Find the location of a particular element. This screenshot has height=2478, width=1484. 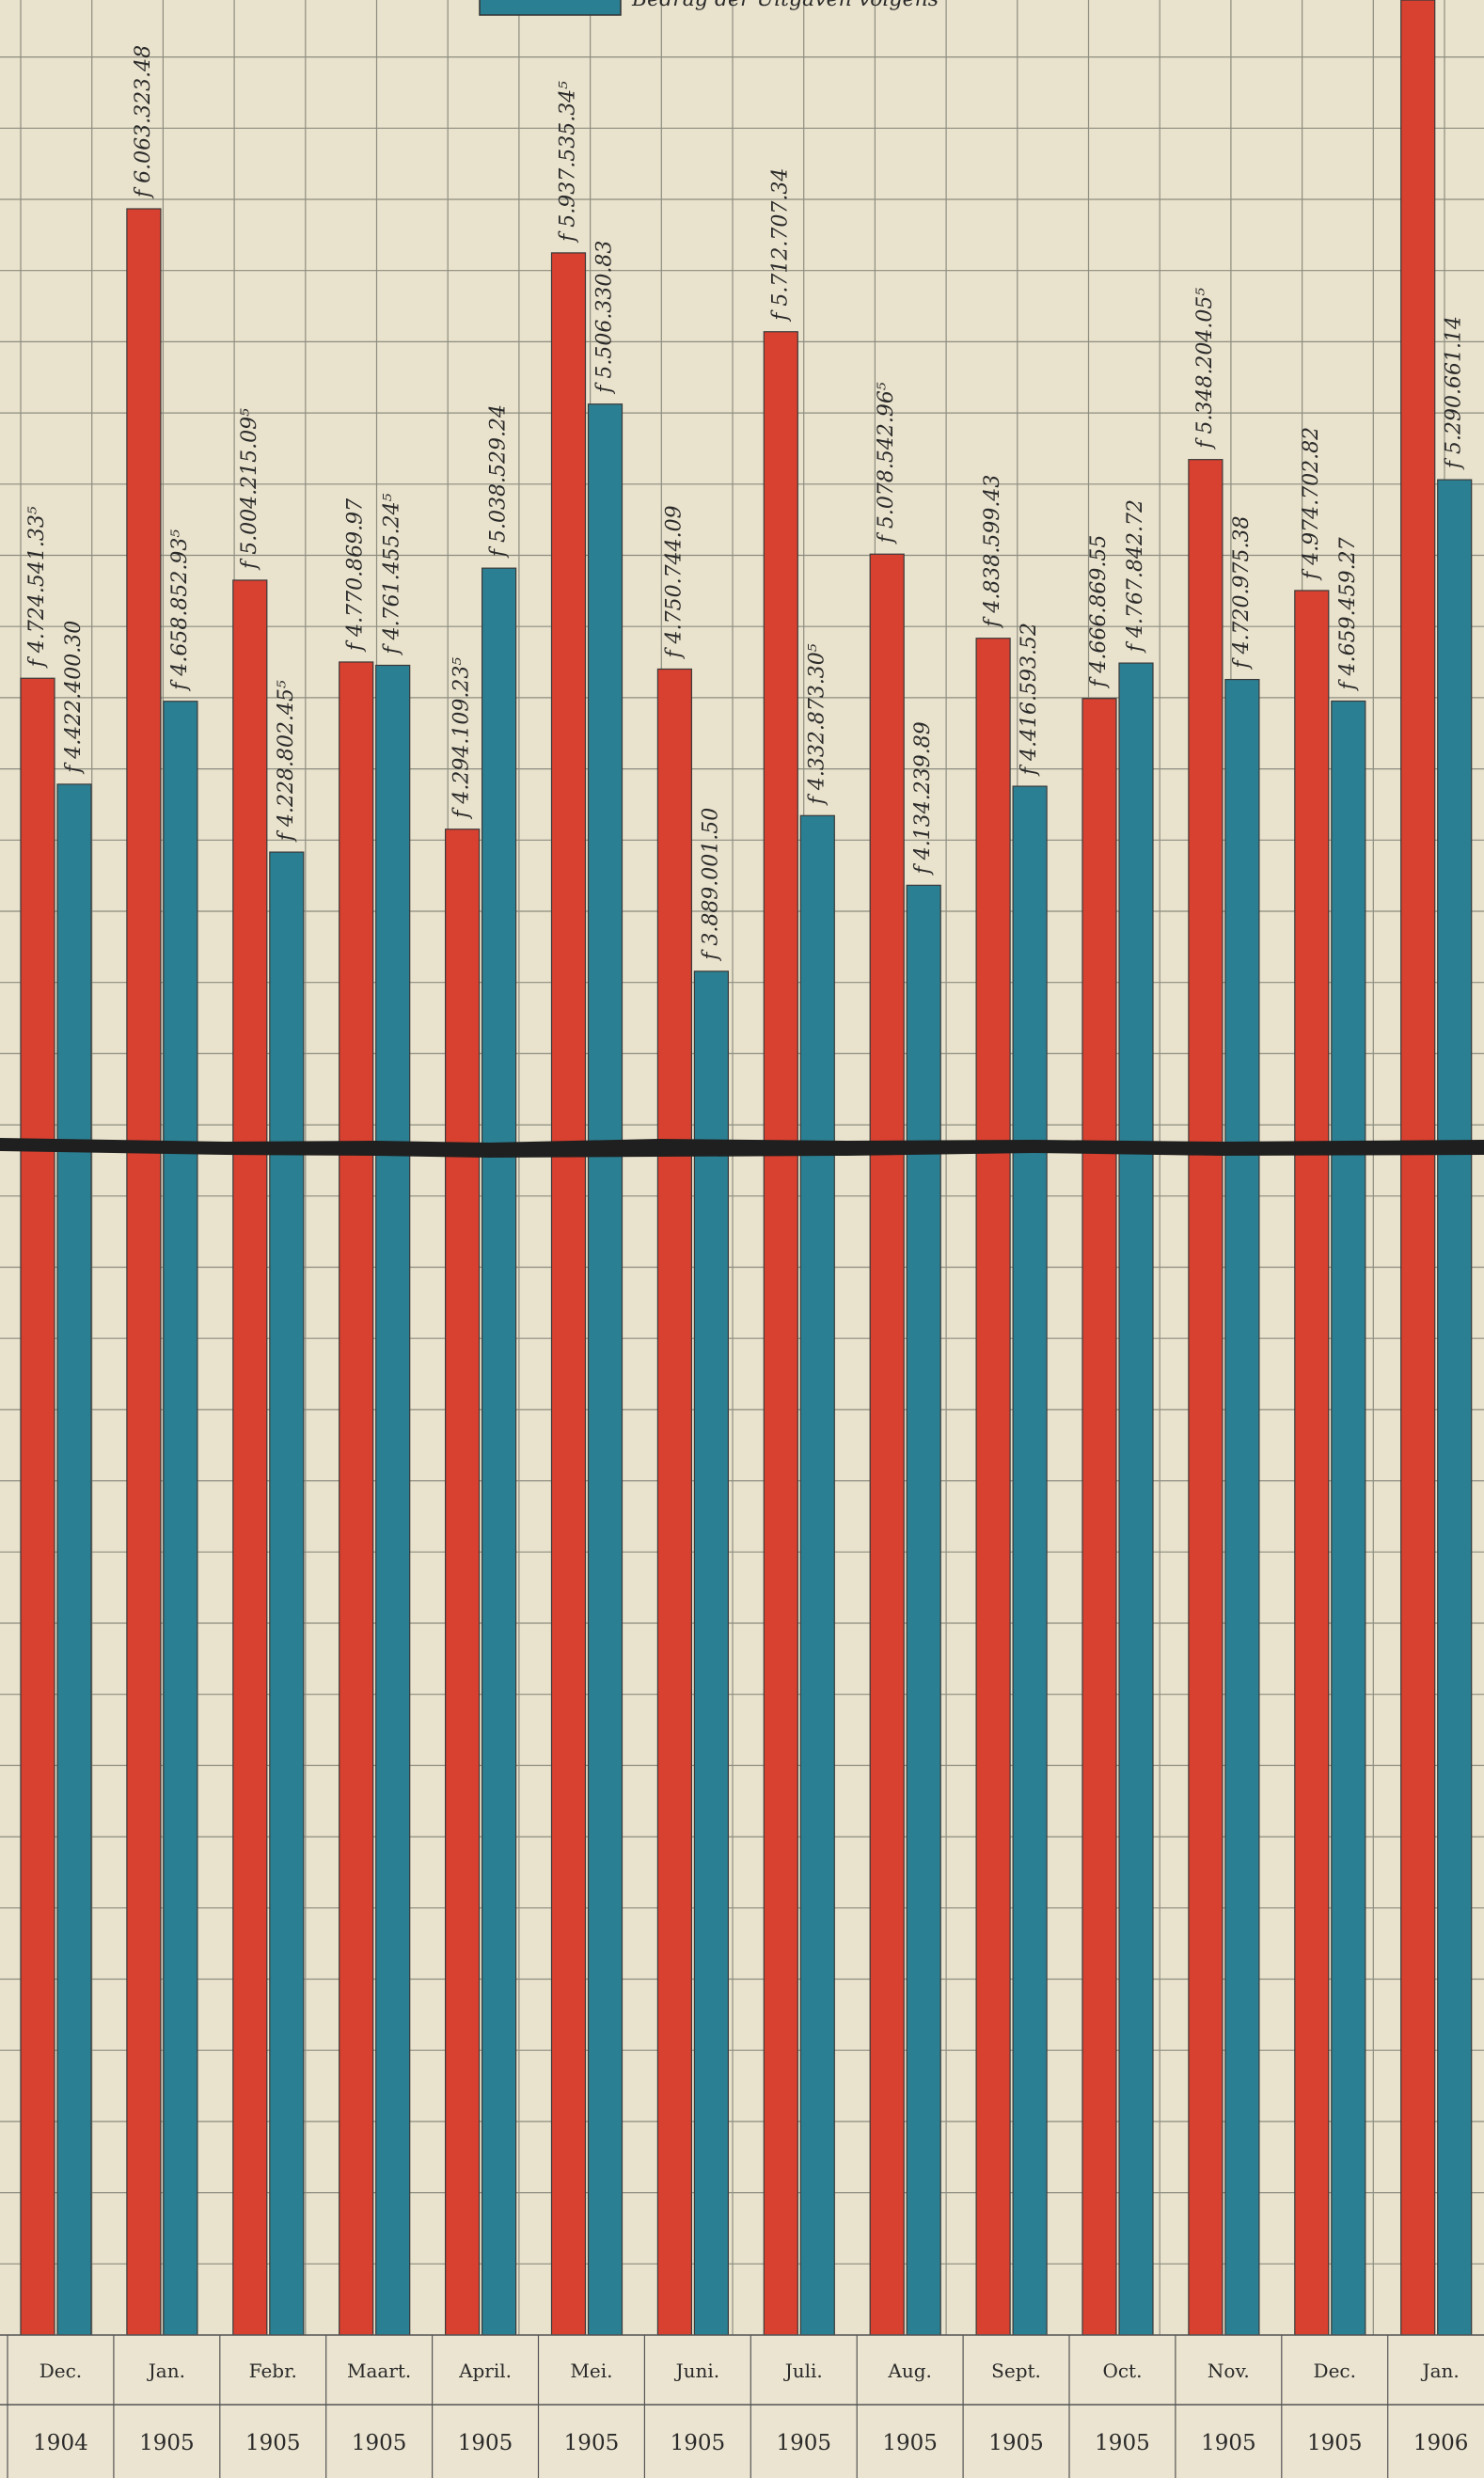

data-label-1-4: f 5.038.529.24 is located at coordinates (499, 482).